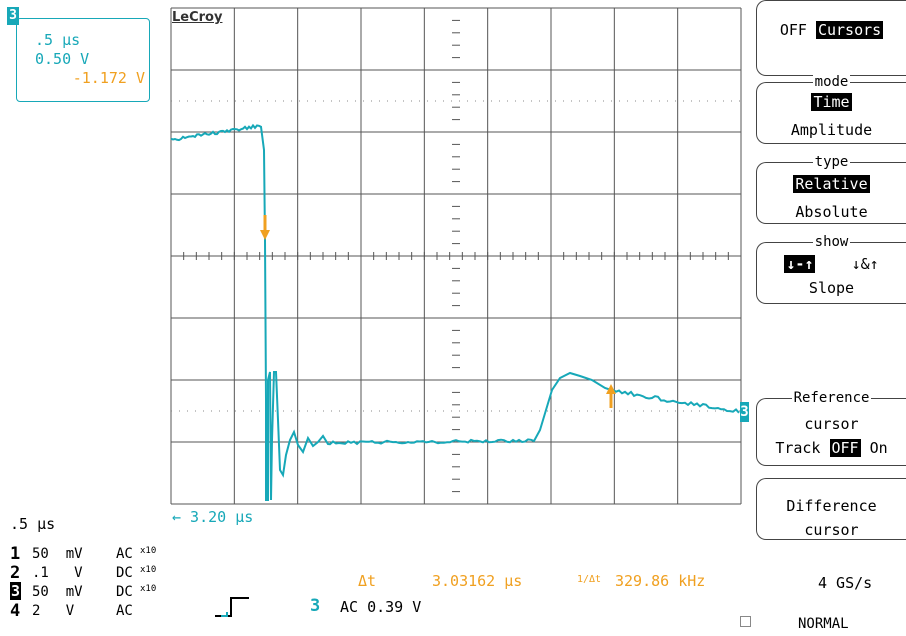 This screenshot has width=906, height=636. What do you see at coordinates (589, 579) in the screenshot?
I see `inverse-delta-t-label: 1/Δt` at bounding box center [589, 579].